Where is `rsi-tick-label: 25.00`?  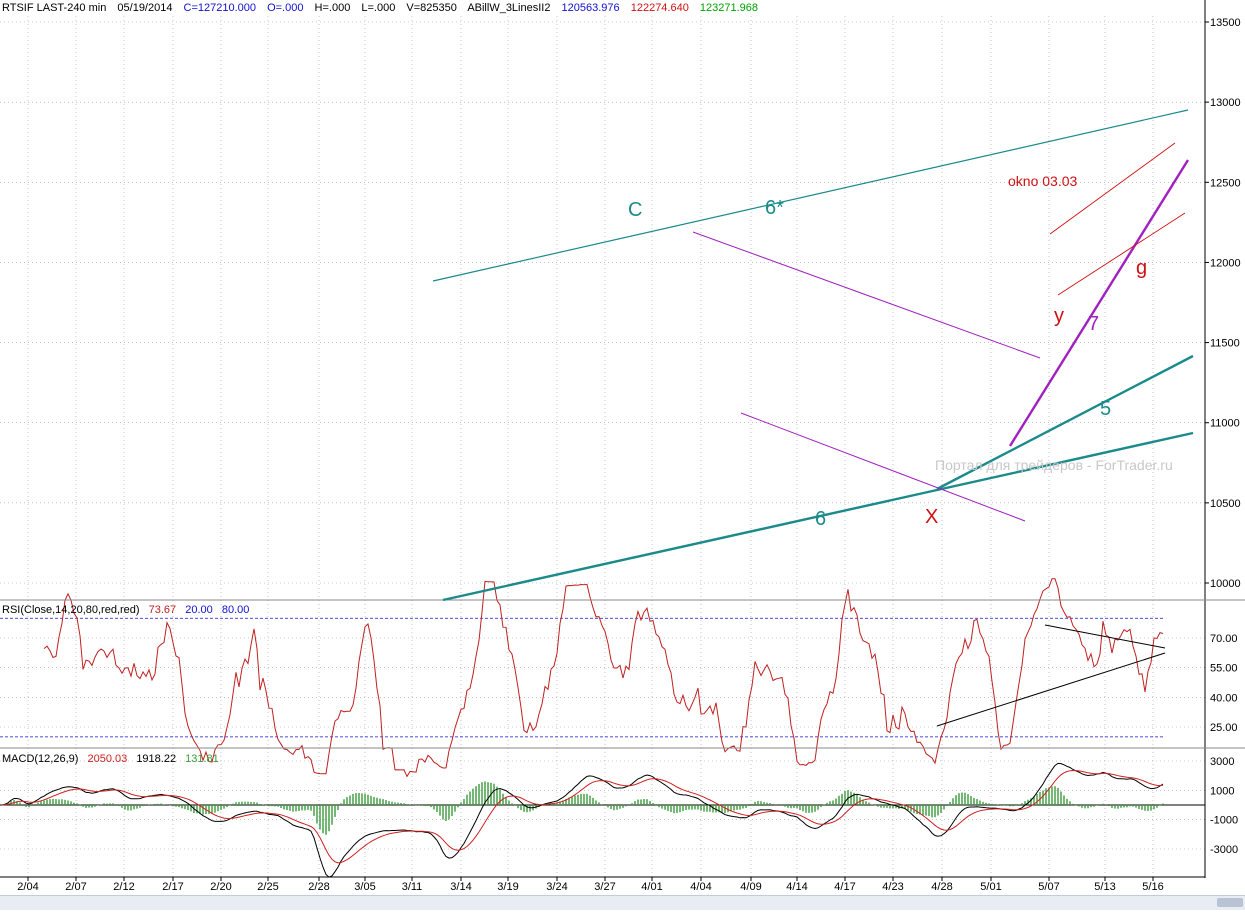
rsi-tick-label: 25.00 is located at coordinates (1224, 728).